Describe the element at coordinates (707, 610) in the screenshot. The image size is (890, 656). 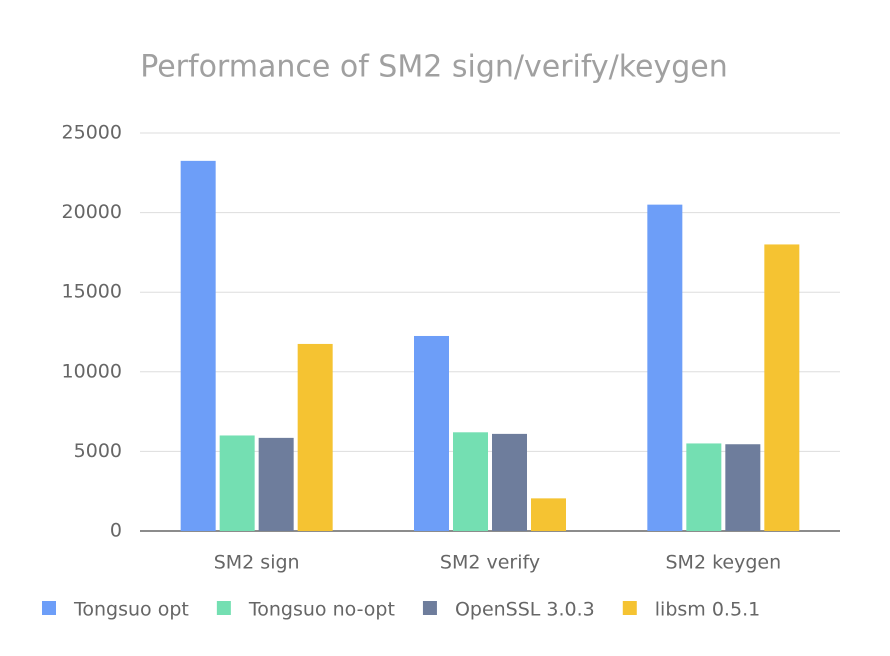
I see `legend-label: libsm 0.5.1` at that location.